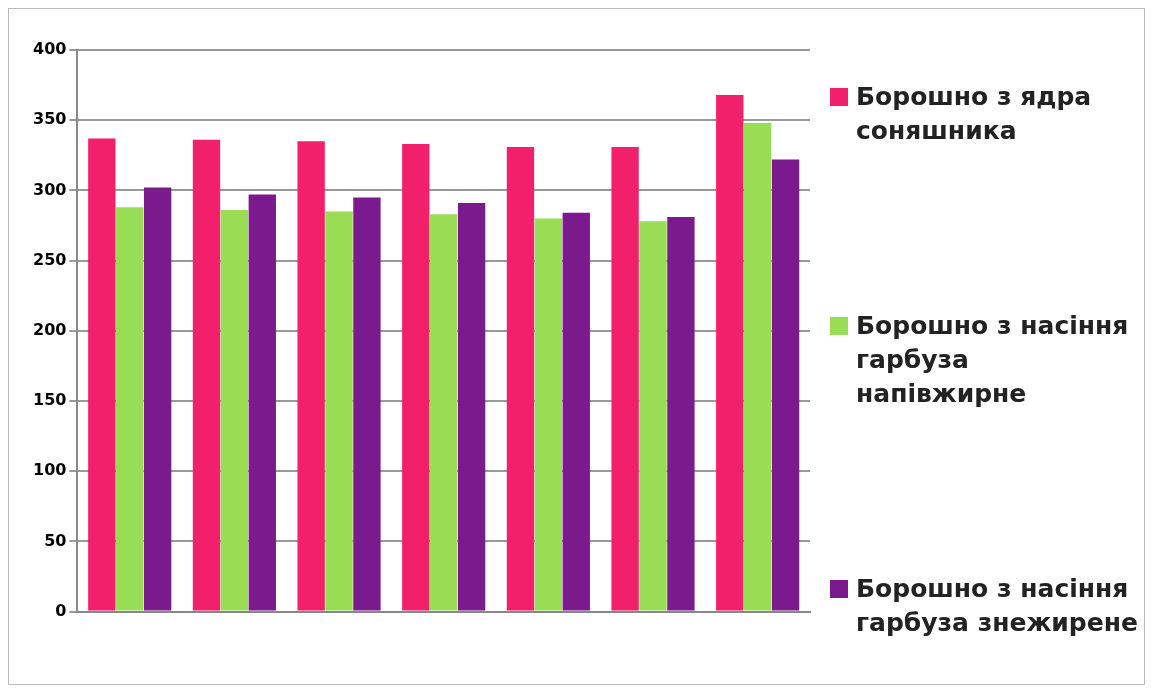 This screenshot has width=1153, height=693. What do you see at coordinates (997, 606) in the screenshot?
I see `legend-label: Борошно з насіння гарбуза знежирене` at bounding box center [997, 606].